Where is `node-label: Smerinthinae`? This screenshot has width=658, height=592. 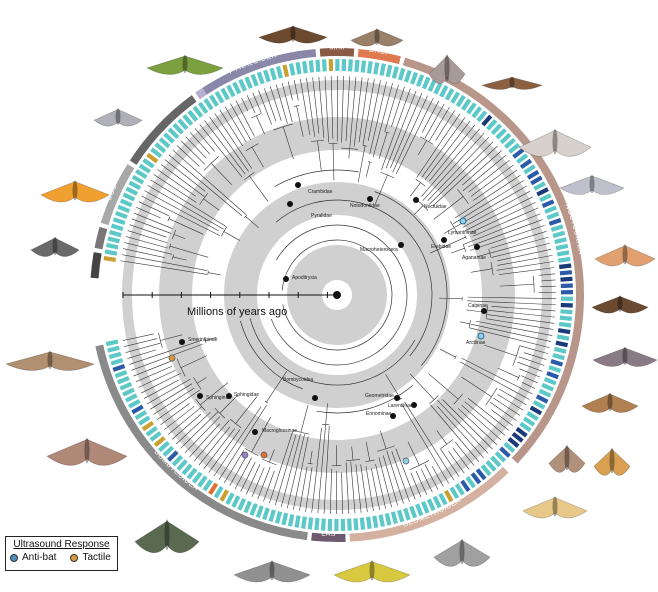
node-label: Smerinthinae is located at coordinates (203, 340).